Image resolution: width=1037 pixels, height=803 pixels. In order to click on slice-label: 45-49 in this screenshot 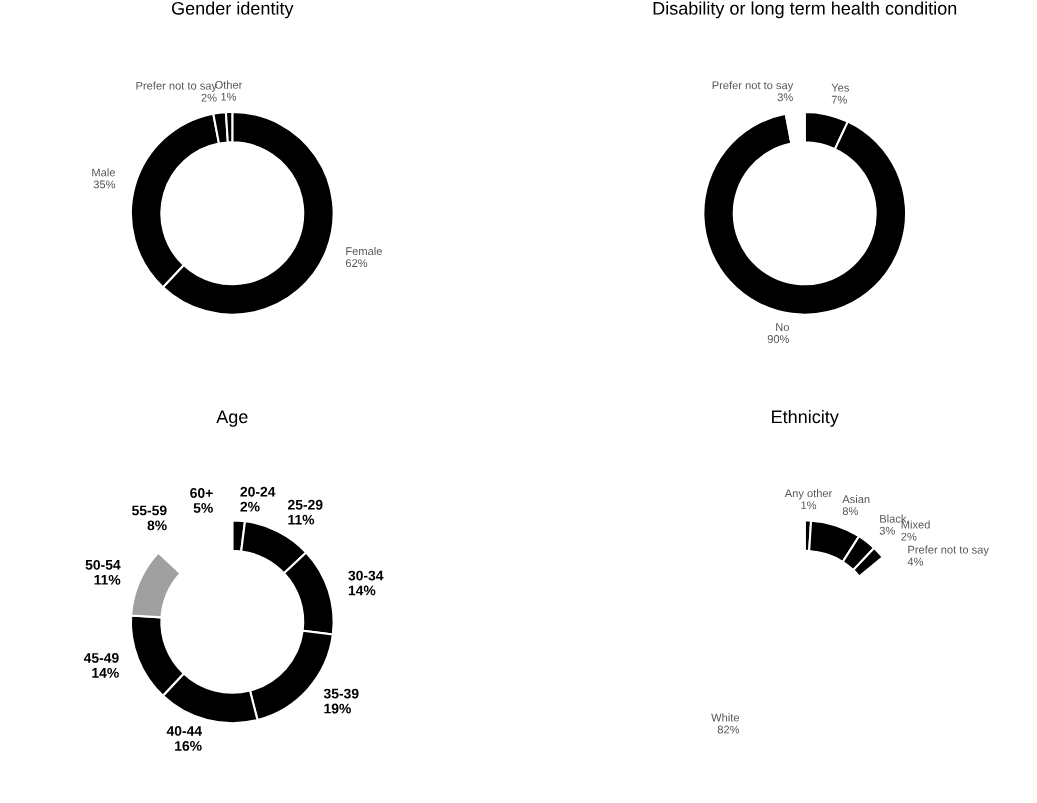, I will do `click(101, 657)`.